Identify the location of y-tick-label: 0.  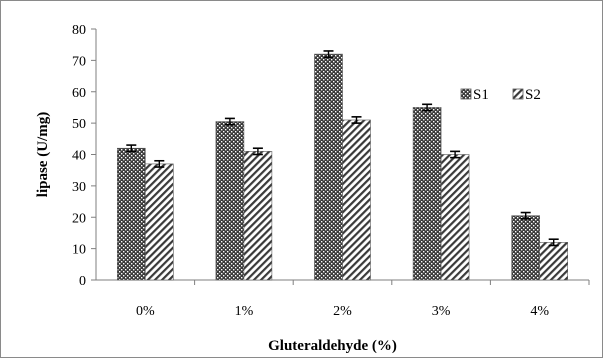
(82, 281).